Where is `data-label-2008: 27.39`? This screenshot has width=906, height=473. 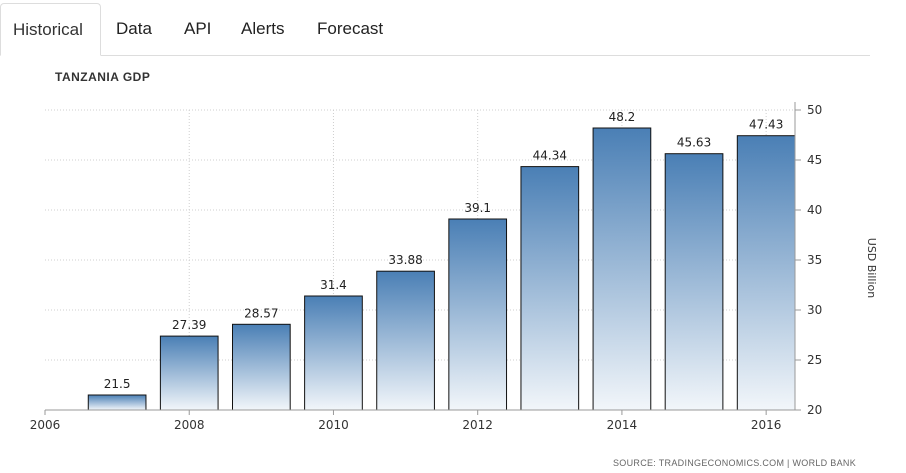 data-label-2008: 27.39 is located at coordinates (189, 325).